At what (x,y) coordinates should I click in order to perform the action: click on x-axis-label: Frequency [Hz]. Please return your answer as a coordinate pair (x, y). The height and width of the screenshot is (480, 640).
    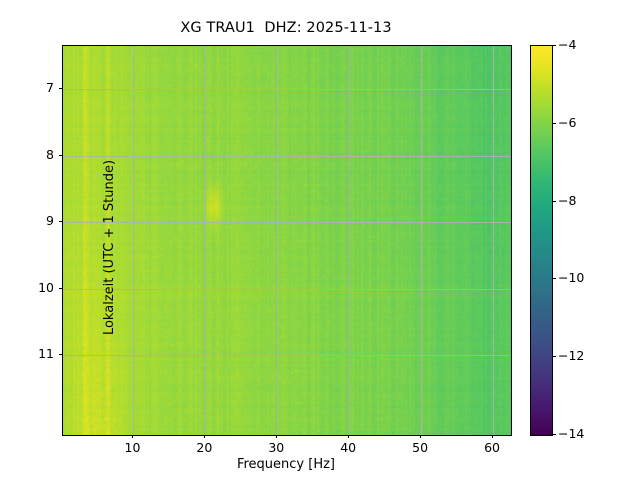
    Looking at the image, I should click on (286, 464).